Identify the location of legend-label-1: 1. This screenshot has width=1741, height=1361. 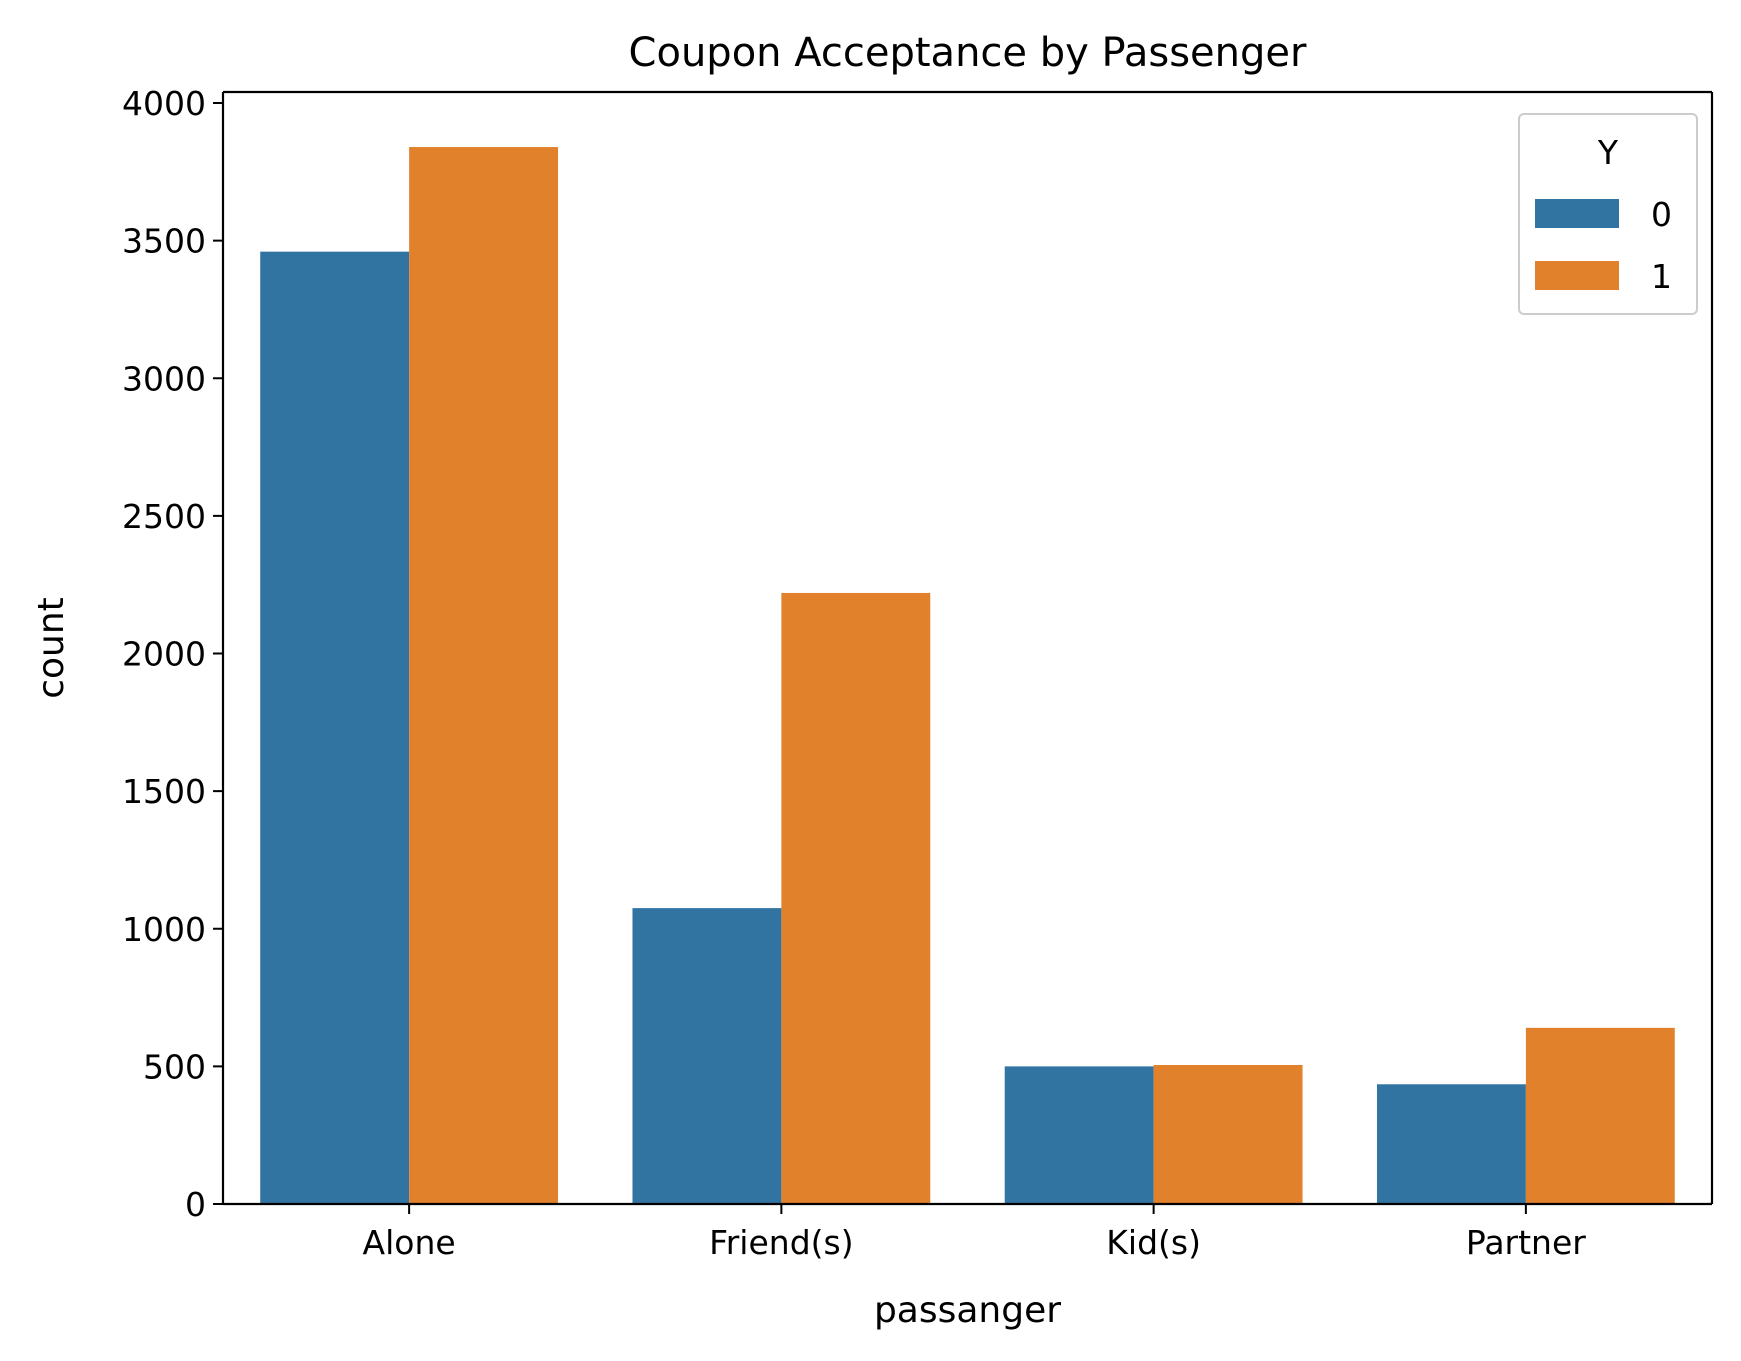
(1661, 276).